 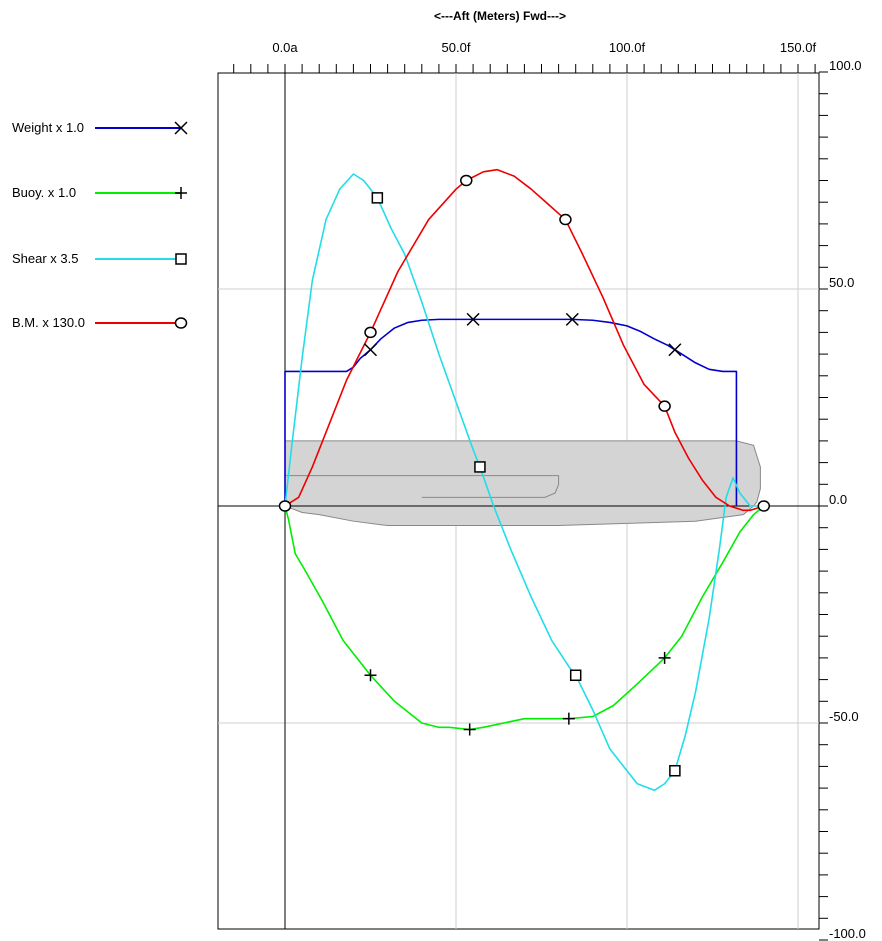 What do you see at coordinates (544, 47) in the screenshot?
I see `x-tick-labels: 0.0a 50.0f 100.0f 150.0f` at bounding box center [544, 47].